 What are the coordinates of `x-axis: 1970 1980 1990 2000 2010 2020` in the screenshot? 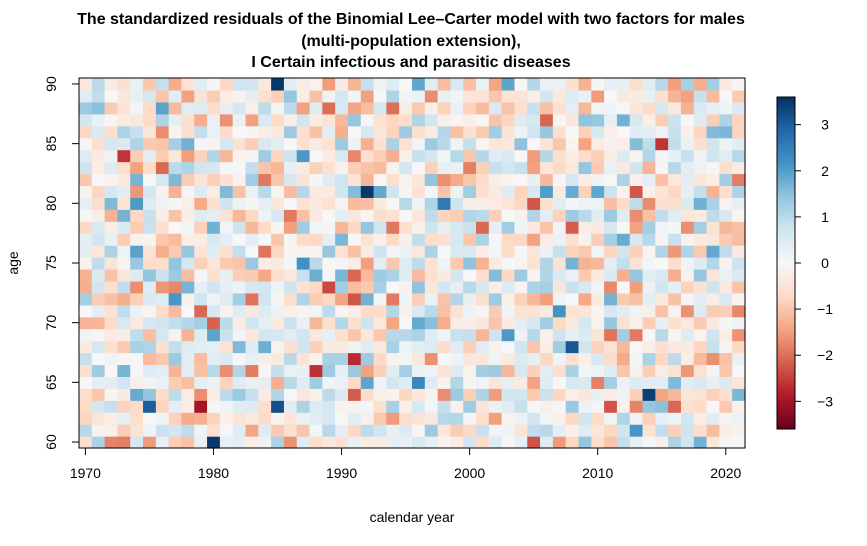 It's located at (406, 464).